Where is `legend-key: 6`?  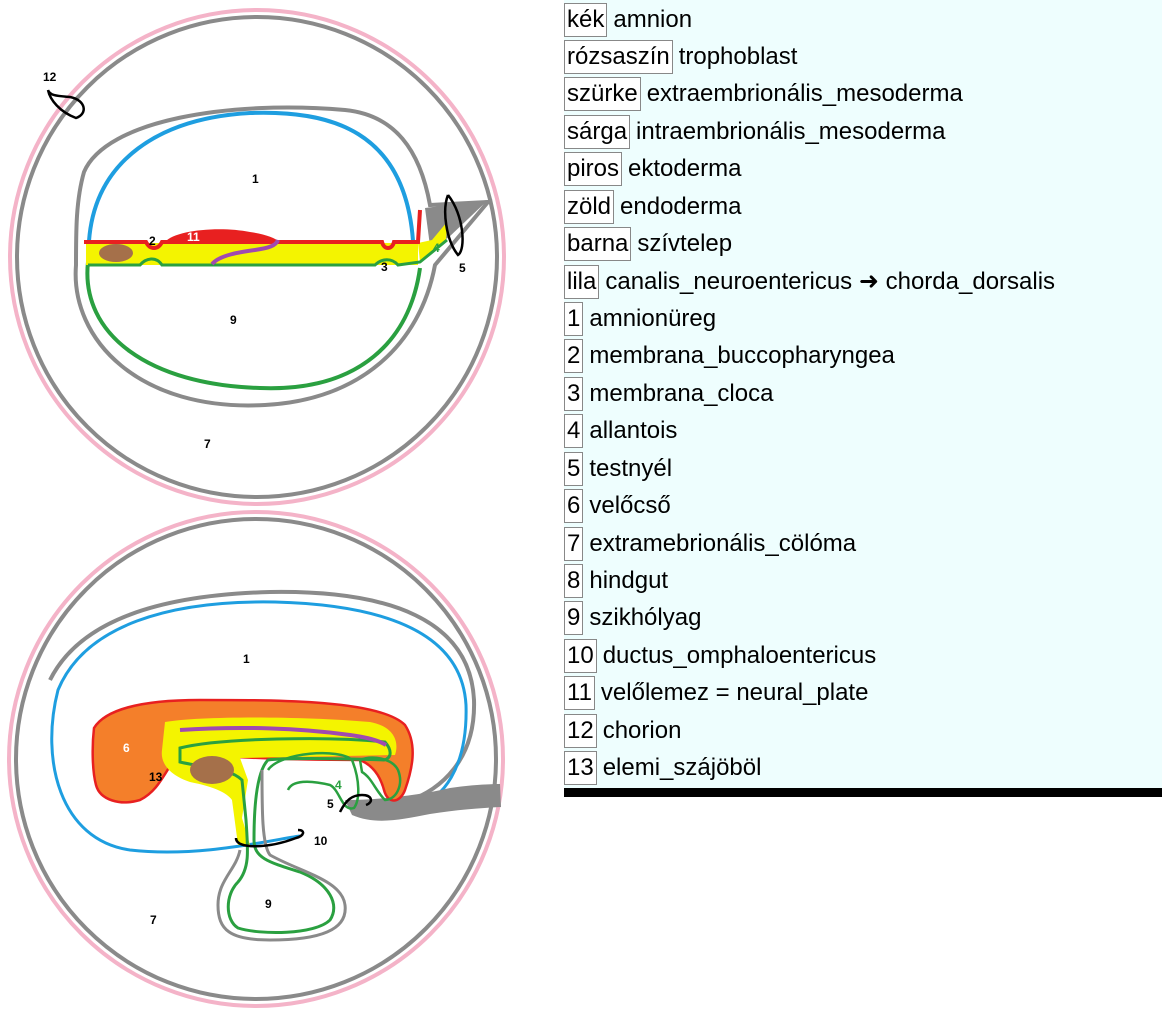 legend-key: 6 is located at coordinates (573, 506).